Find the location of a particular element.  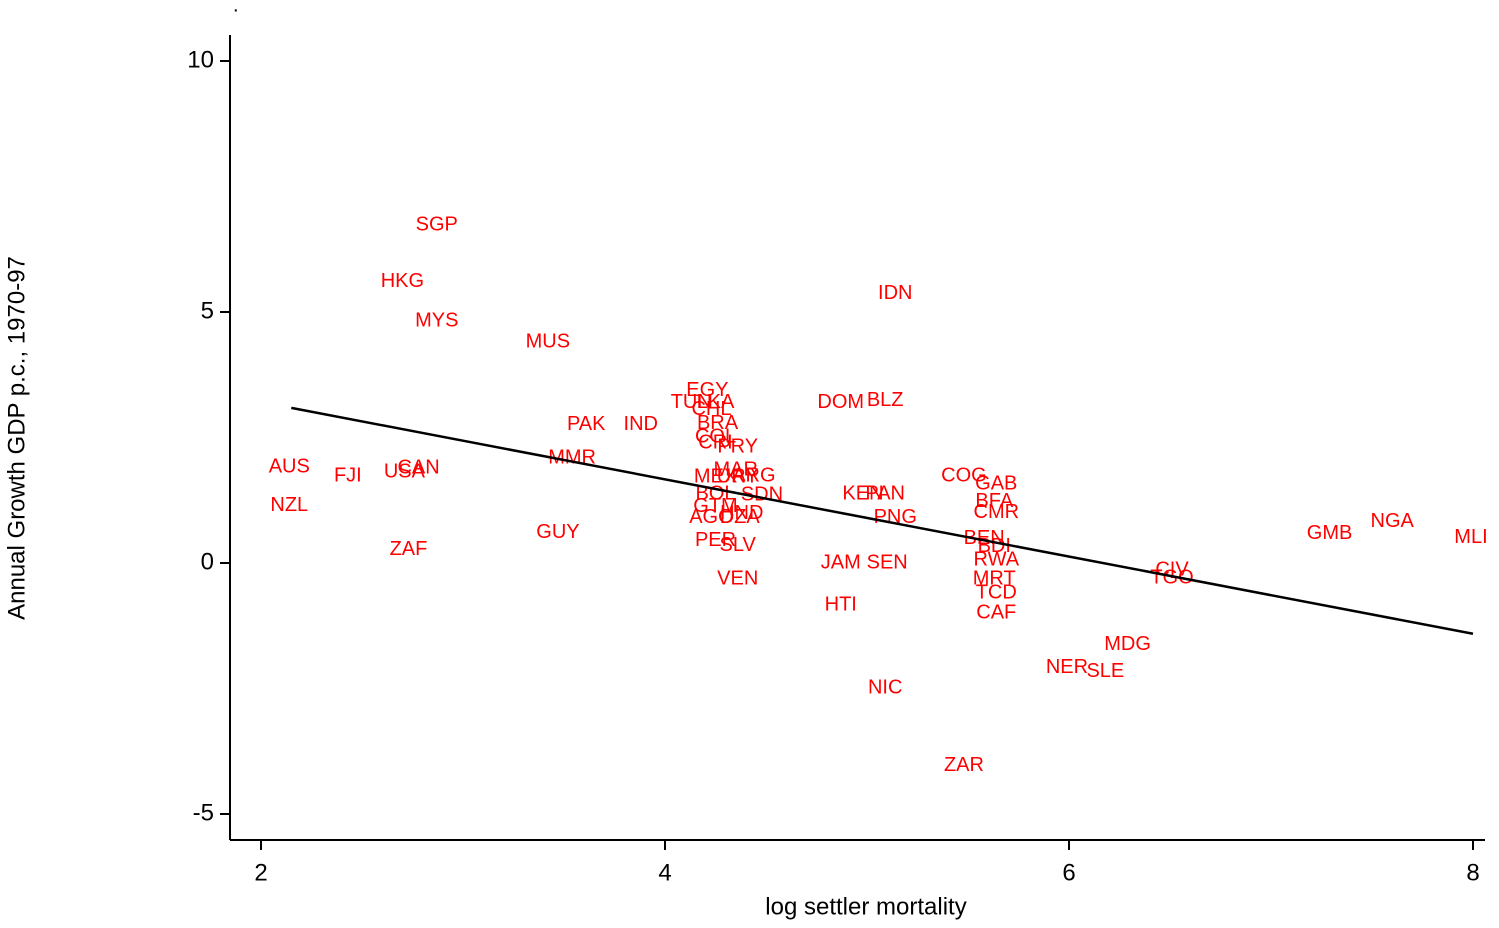

x-tick-label: 2 is located at coordinates (260, 872).